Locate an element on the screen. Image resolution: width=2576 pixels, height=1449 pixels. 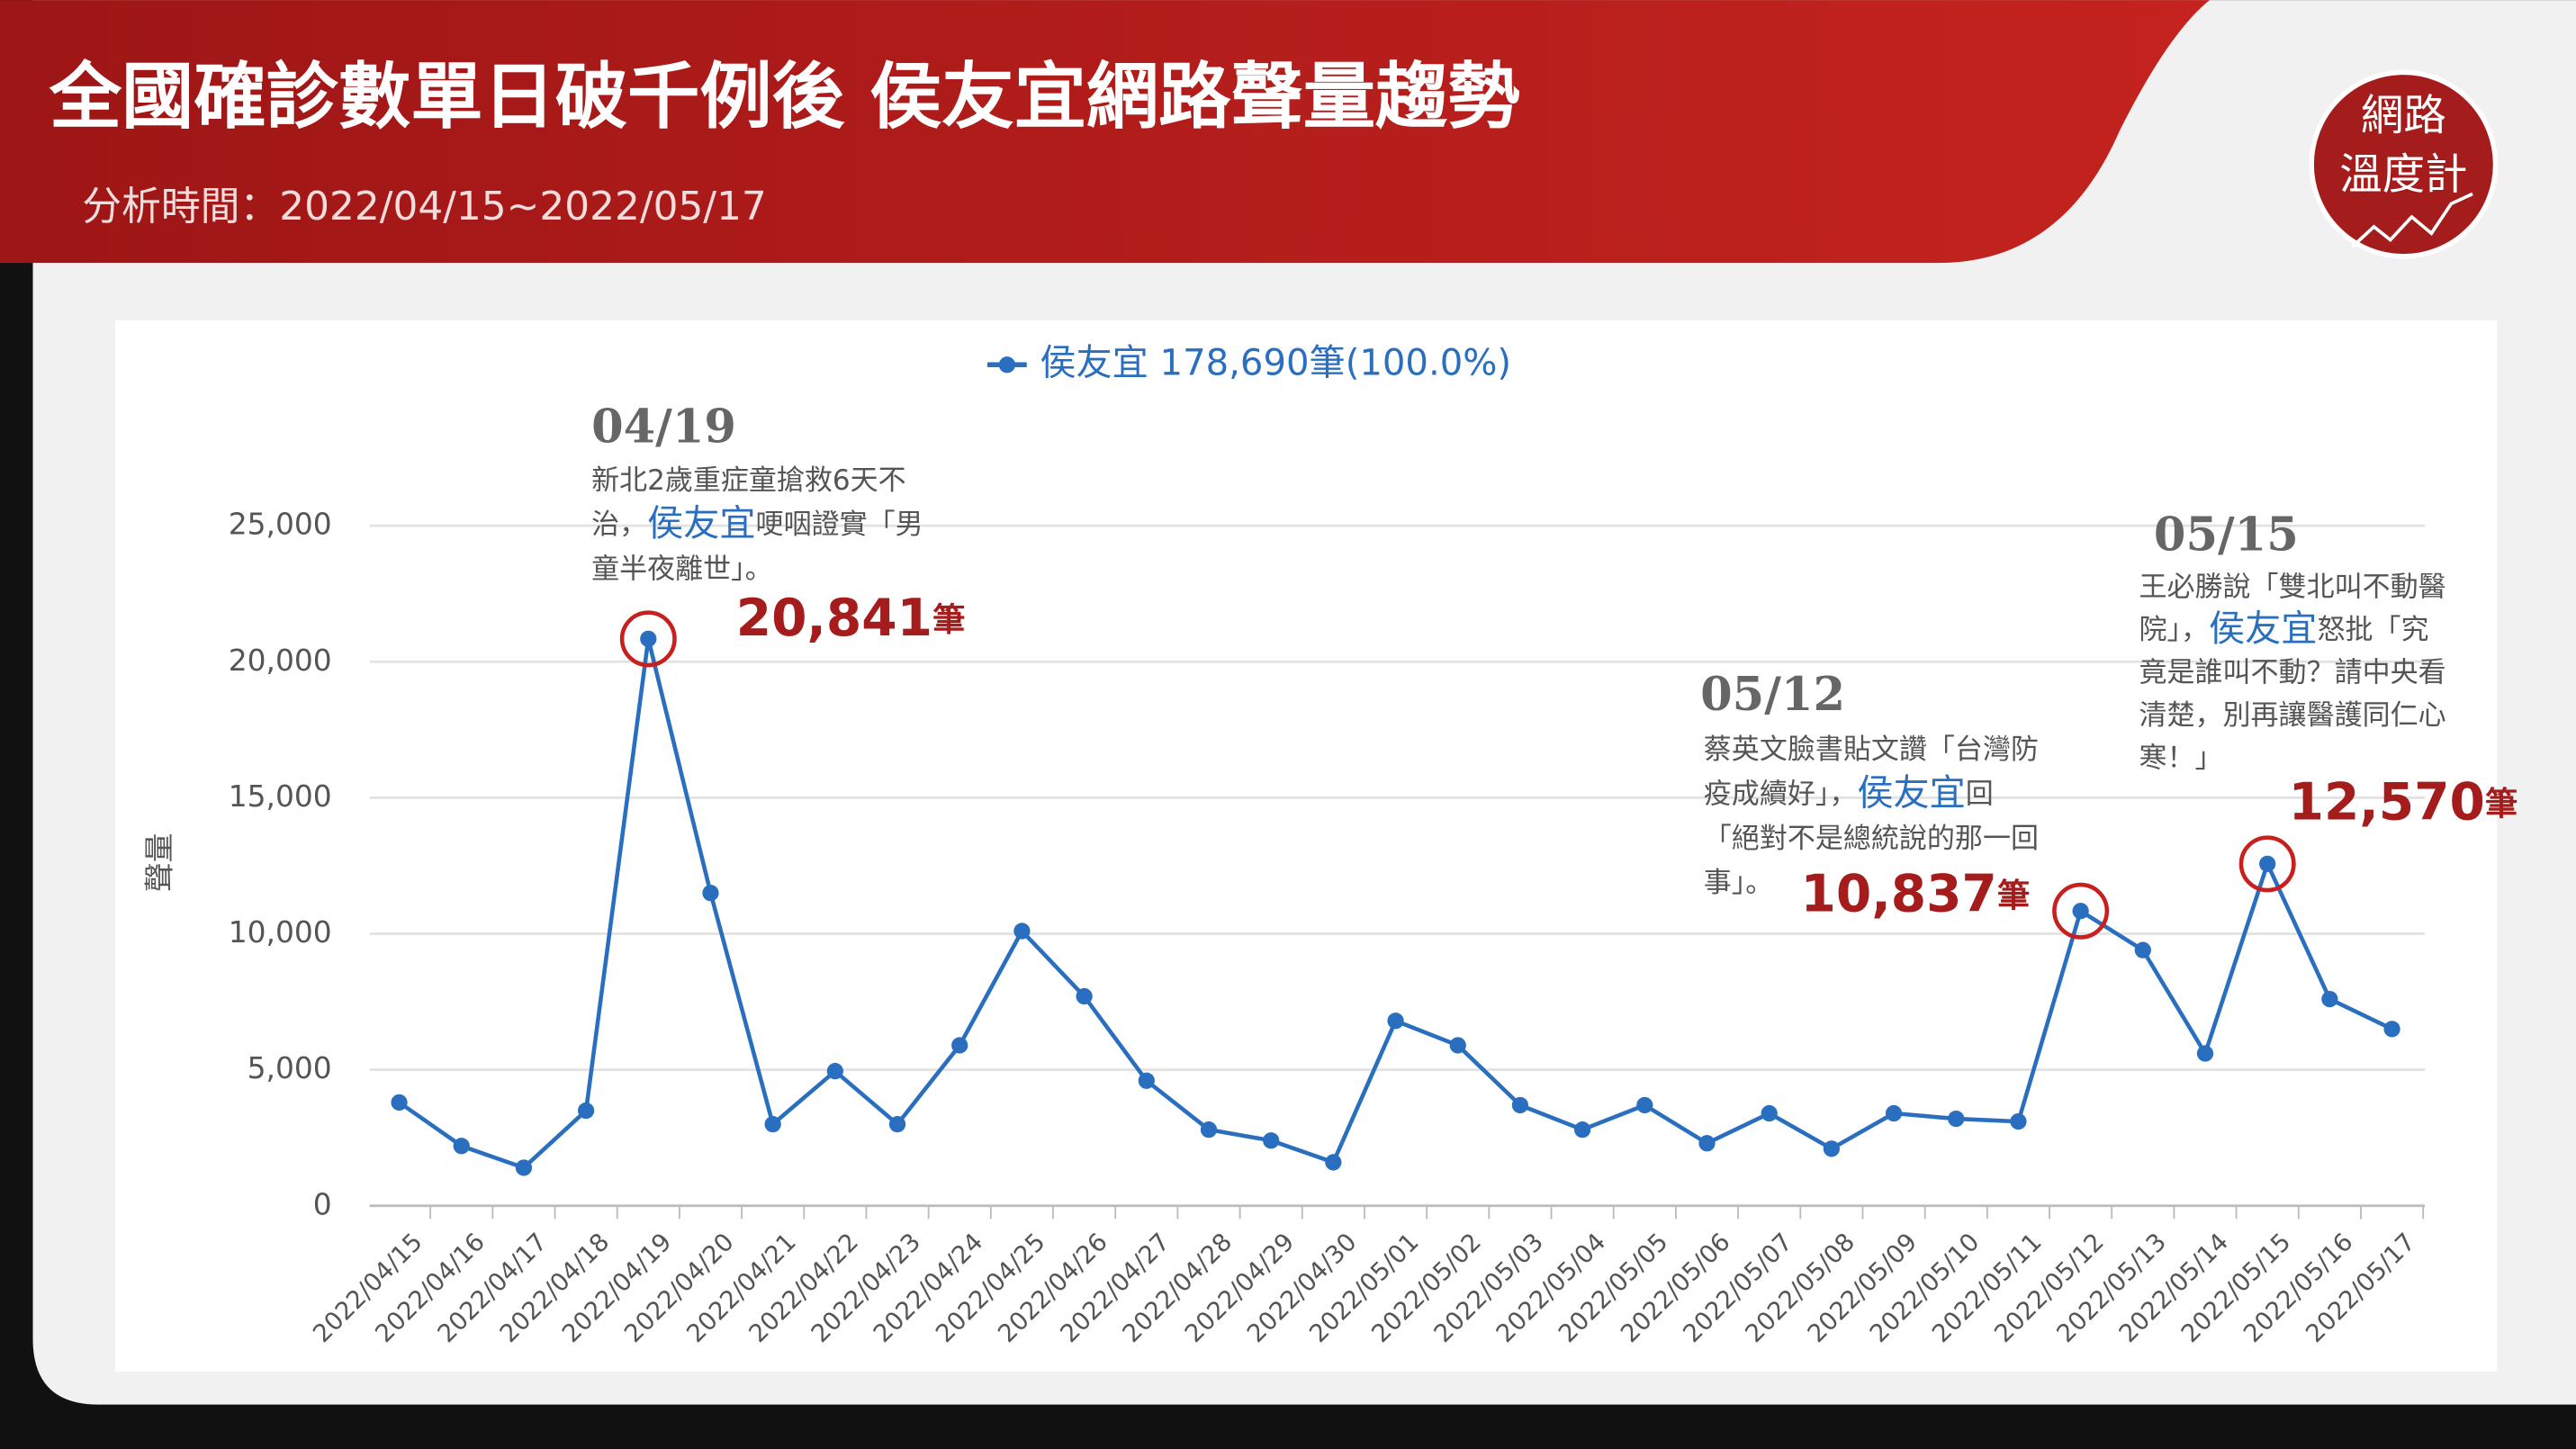
annotation-text: 事」。 is located at coordinates (1739, 883).